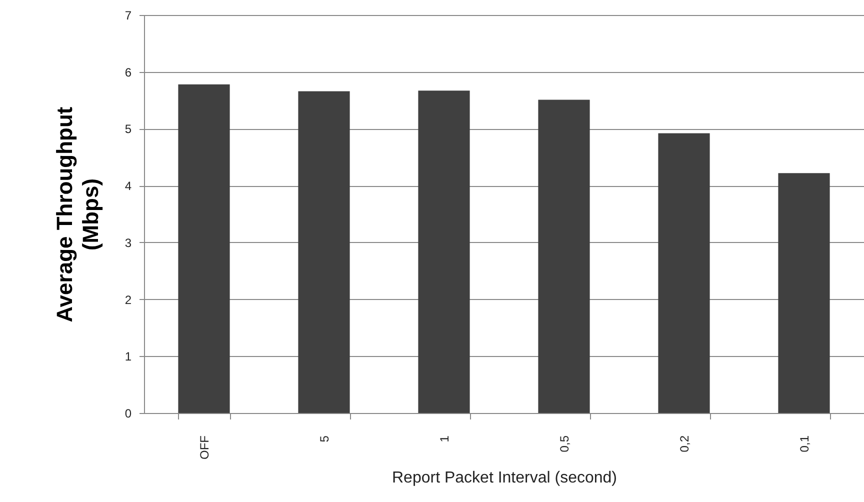 This screenshot has width=864, height=502. What do you see at coordinates (128, 15) in the screenshot?
I see `y-tick-label: 7` at bounding box center [128, 15].